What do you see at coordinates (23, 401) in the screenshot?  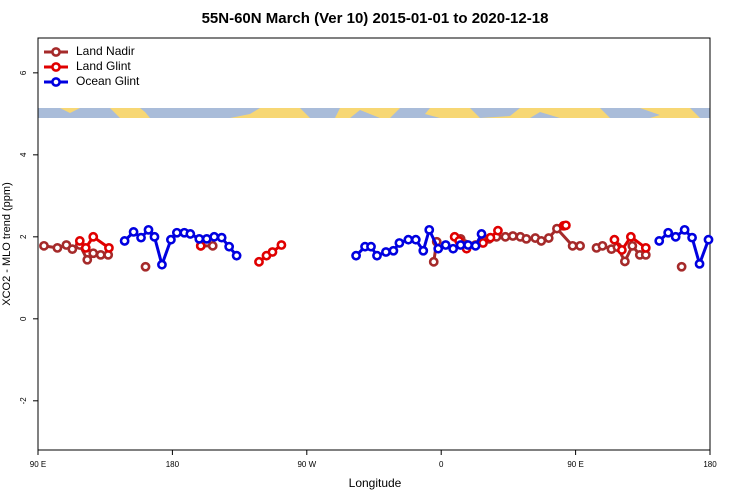 I see `y-tick-label: -2` at bounding box center [23, 401].